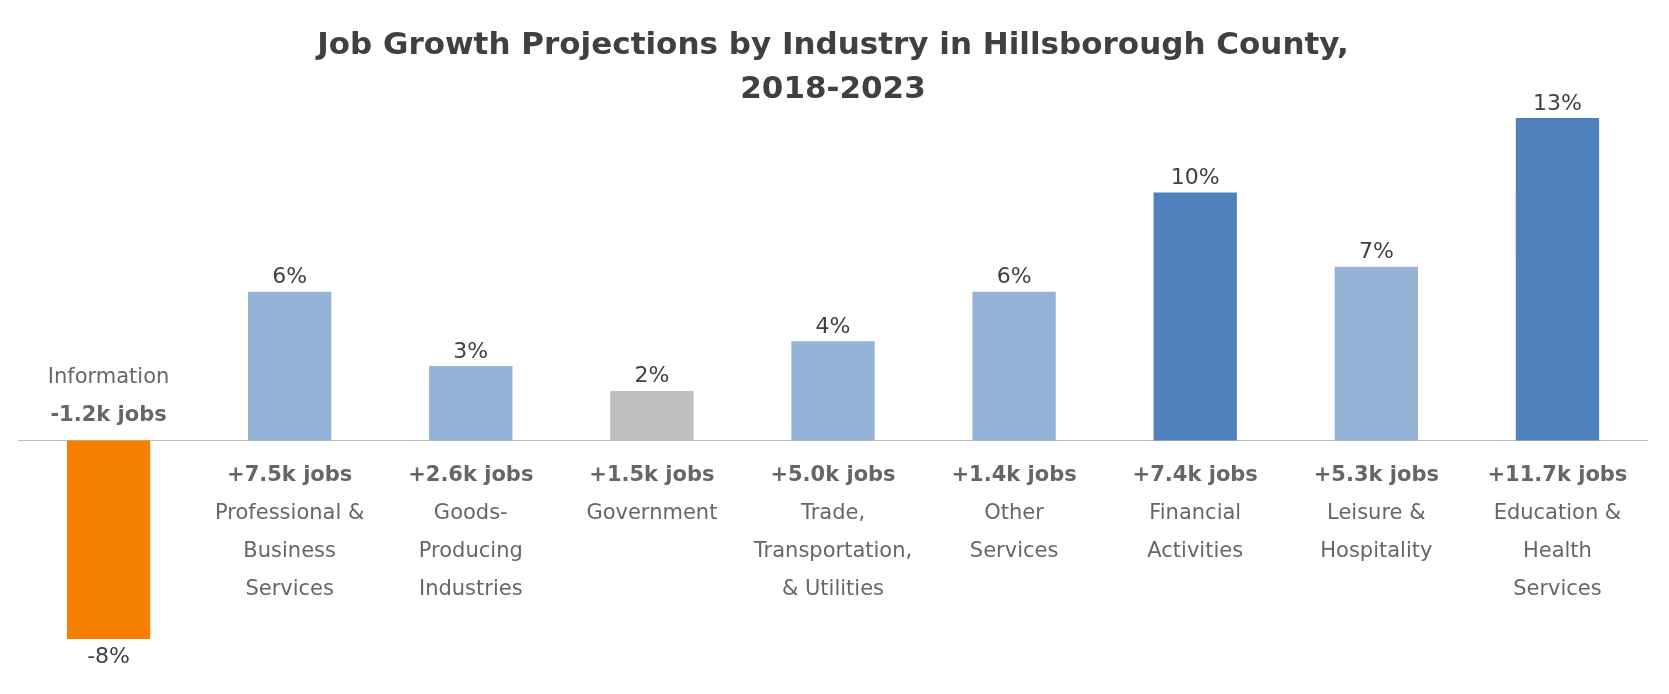  What do you see at coordinates (652, 375) in the screenshot?
I see `data-label: 2%` at bounding box center [652, 375].